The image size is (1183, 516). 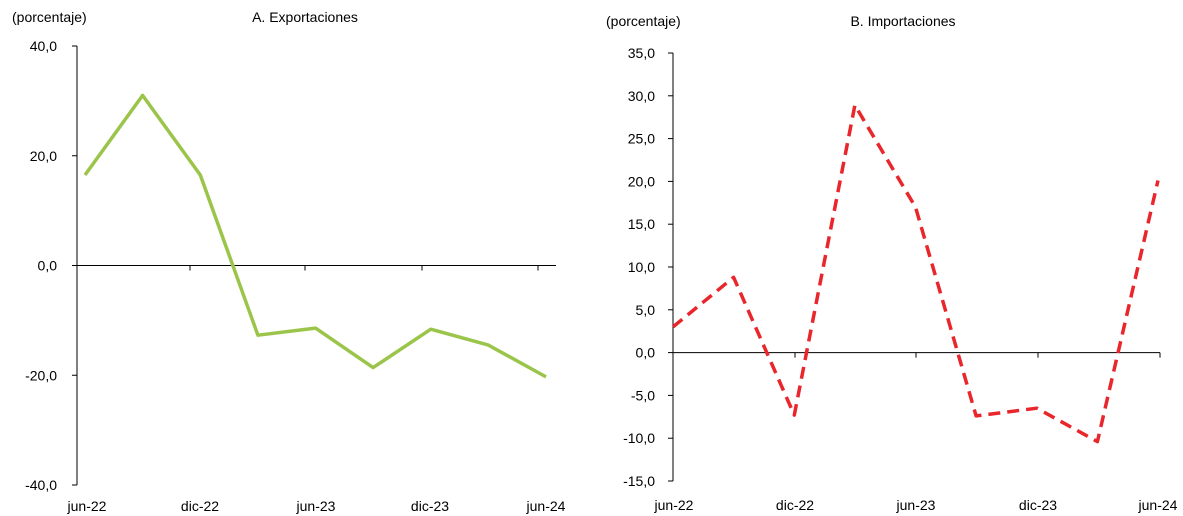 I want to click on y-tick-label: 40,0, so click(x=43, y=46).